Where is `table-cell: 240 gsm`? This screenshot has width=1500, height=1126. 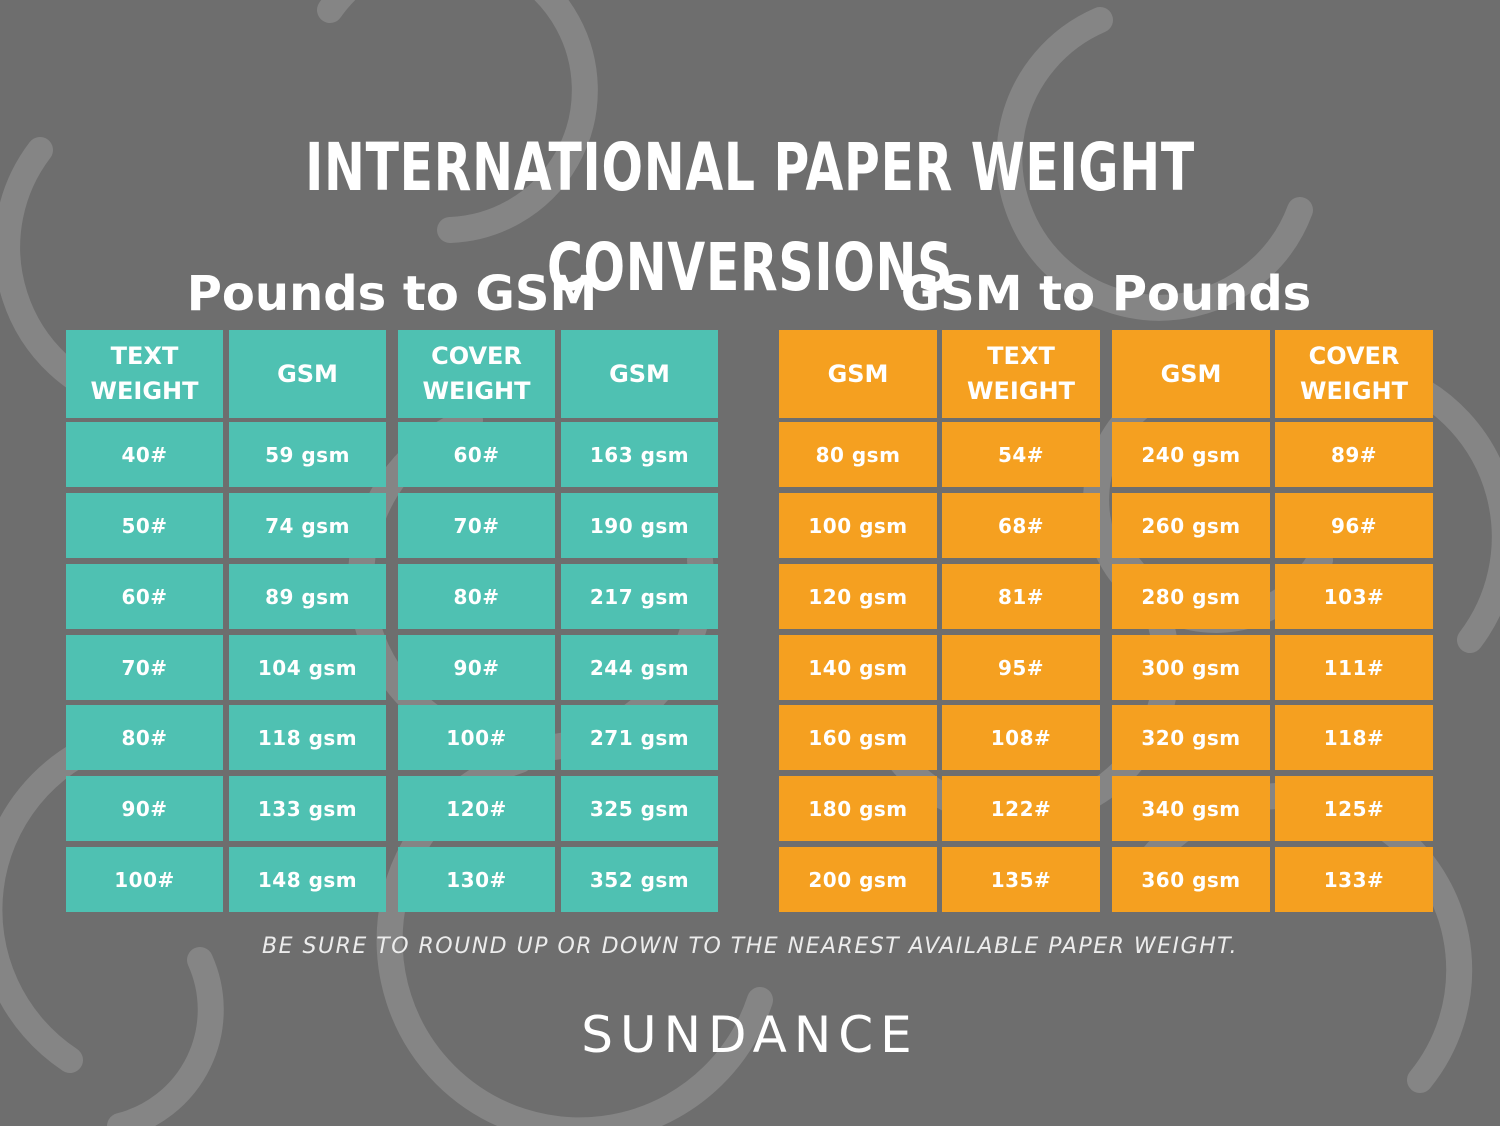
table-cell: 240 gsm is located at coordinates (1191, 454).